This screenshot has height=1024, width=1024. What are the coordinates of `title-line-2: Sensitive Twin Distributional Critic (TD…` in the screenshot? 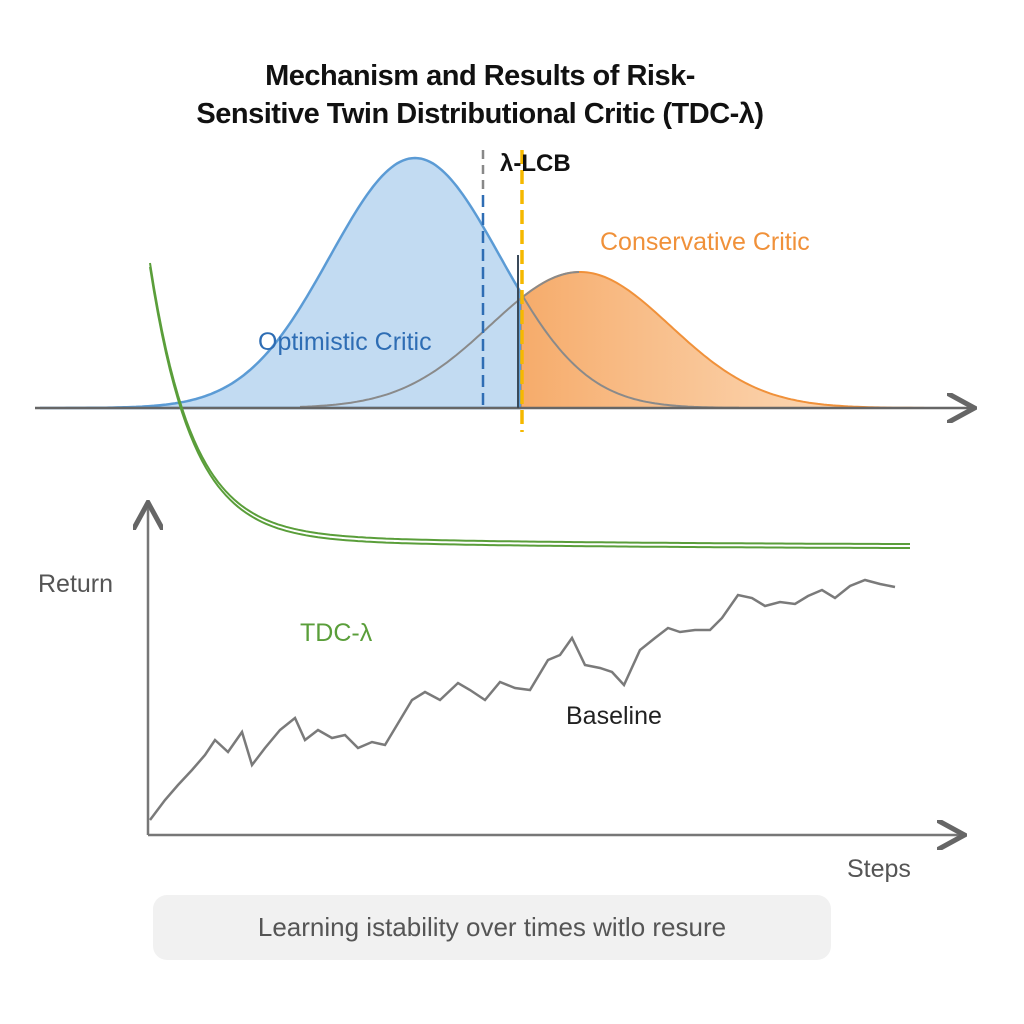 It's located at (480, 114).